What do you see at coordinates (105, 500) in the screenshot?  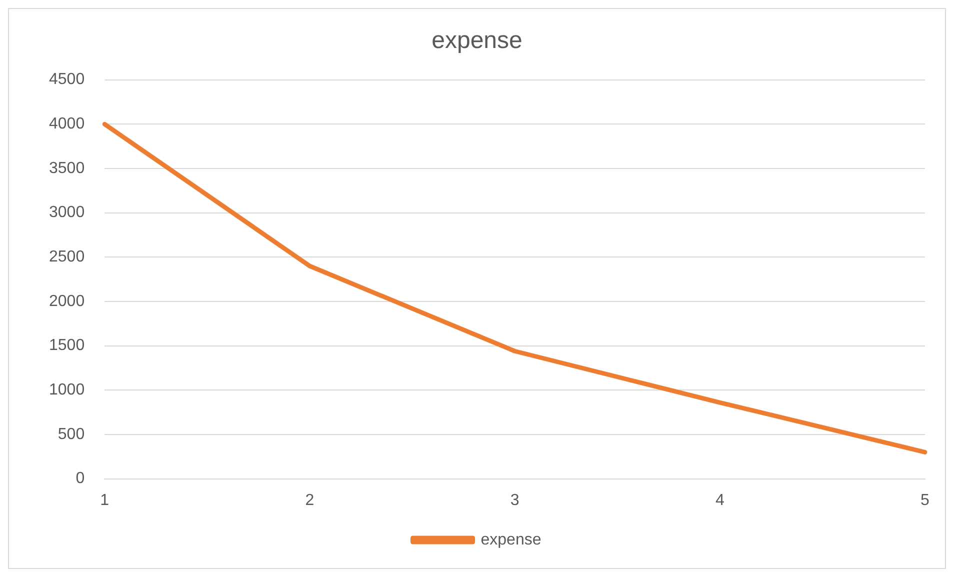 I see `x-tick-label: 1` at bounding box center [105, 500].